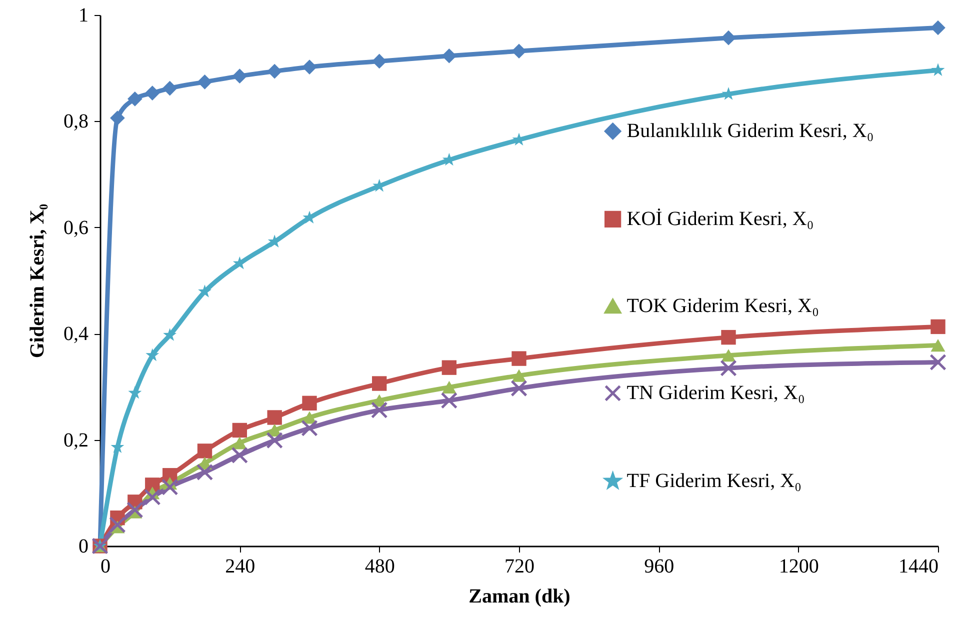 The image size is (976, 634). What do you see at coordinates (714, 481) in the screenshot?
I see `legend-label: TF Giderim Kesri, X₀` at bounding box center [714, 481].